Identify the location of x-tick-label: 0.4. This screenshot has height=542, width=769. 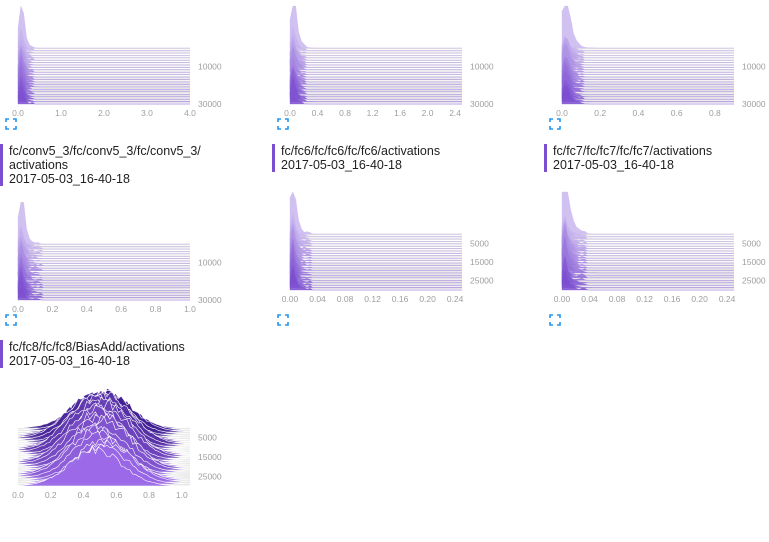
(84, 495).